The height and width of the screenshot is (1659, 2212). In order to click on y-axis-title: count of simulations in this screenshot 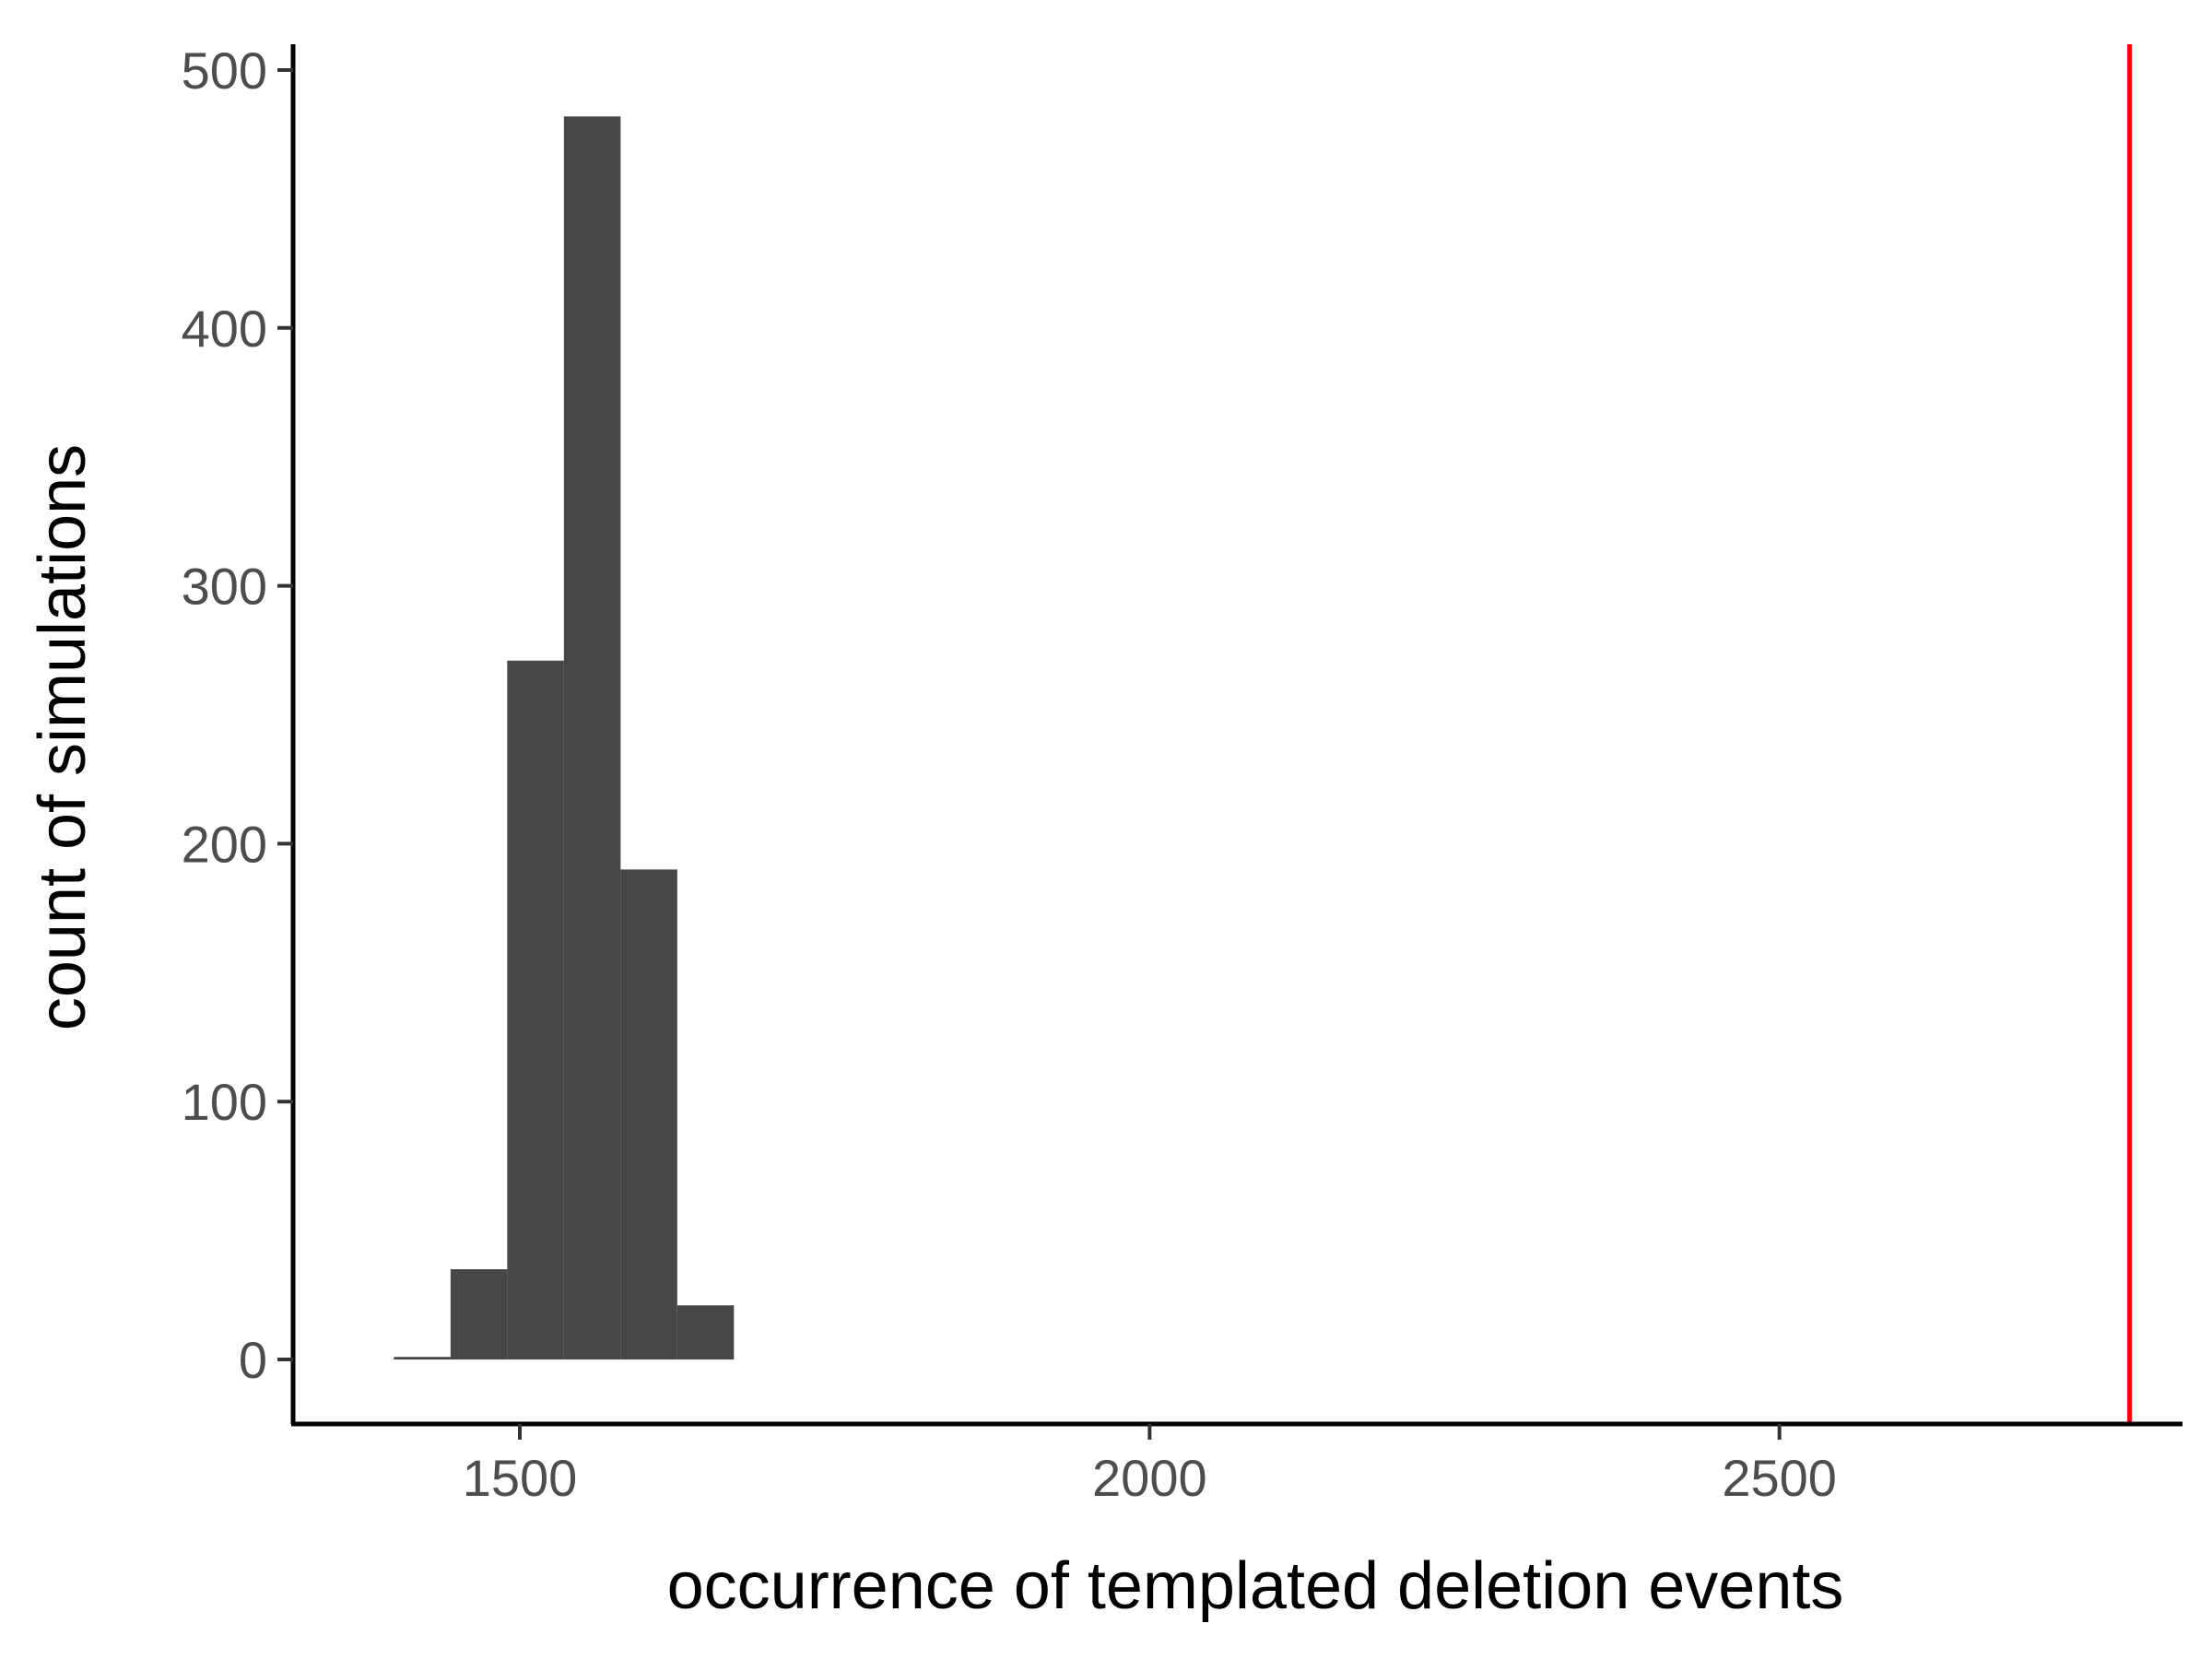, I will do `click(63, 737)`.